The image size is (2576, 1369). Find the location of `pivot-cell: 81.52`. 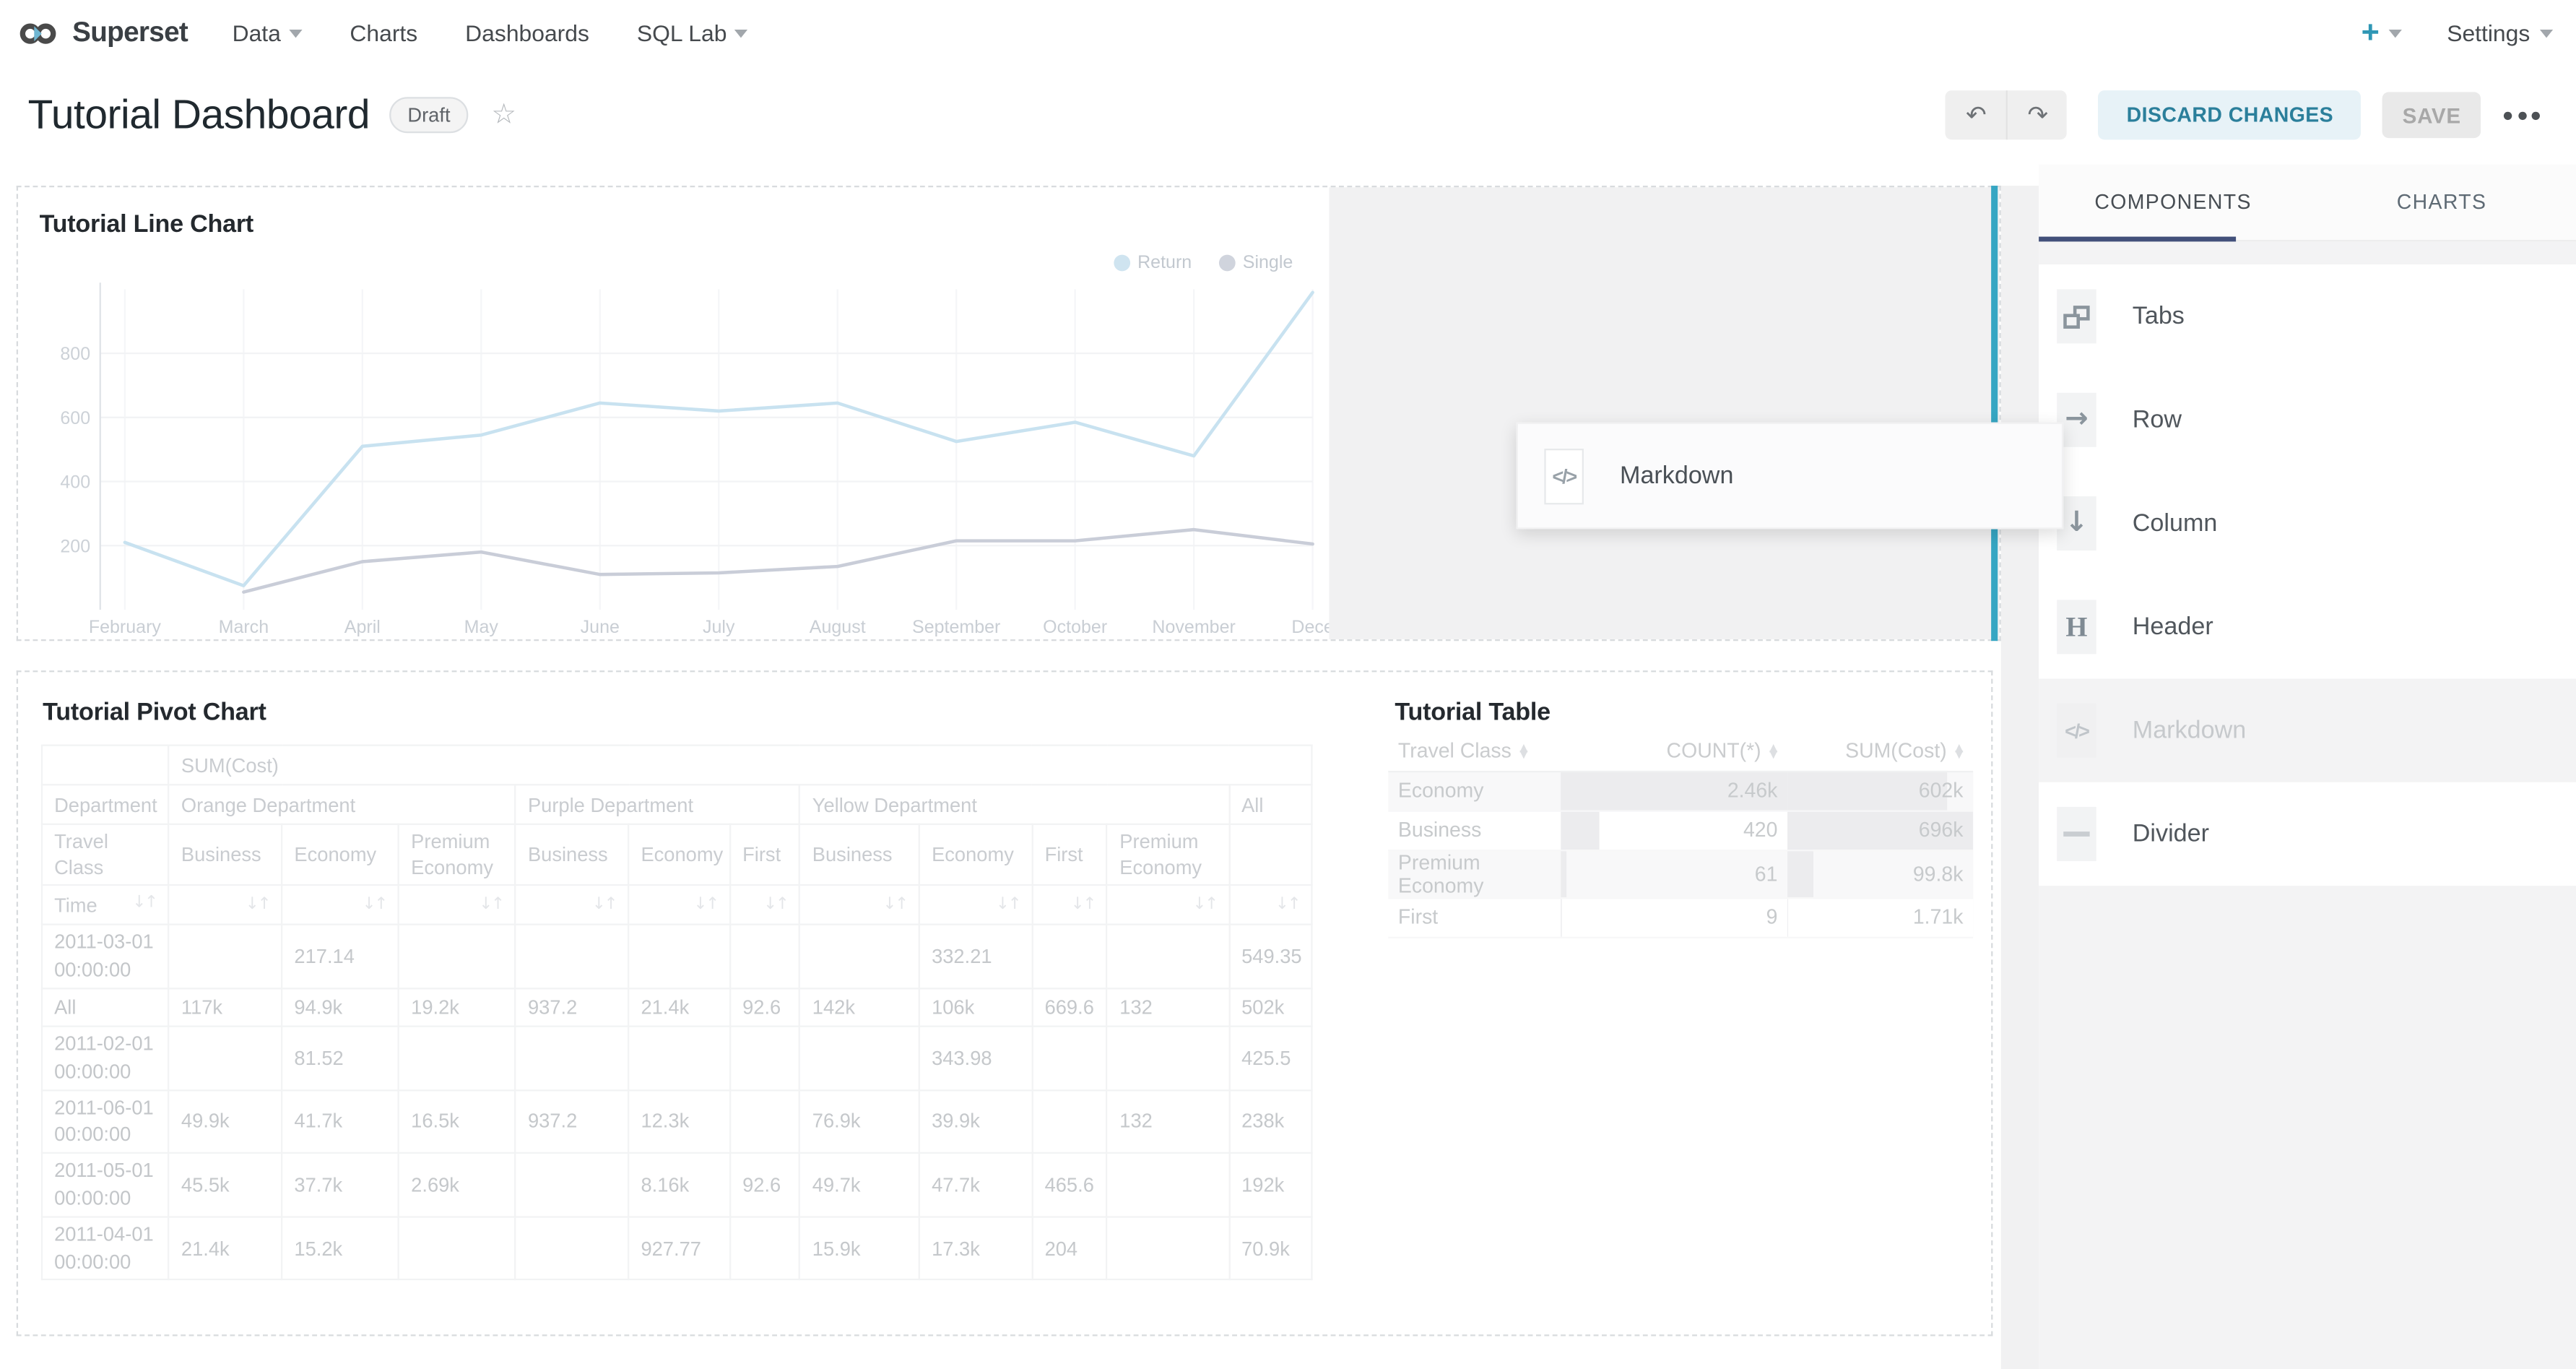

pivot-cell: 81.52 is located at coordinates (340, 1058).